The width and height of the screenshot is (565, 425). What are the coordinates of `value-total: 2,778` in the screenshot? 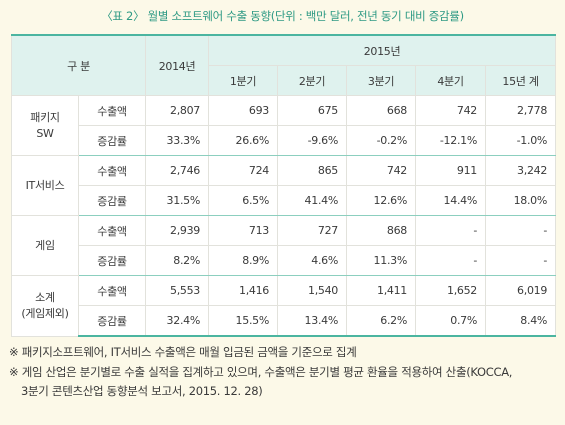 It's located at (520, 110).